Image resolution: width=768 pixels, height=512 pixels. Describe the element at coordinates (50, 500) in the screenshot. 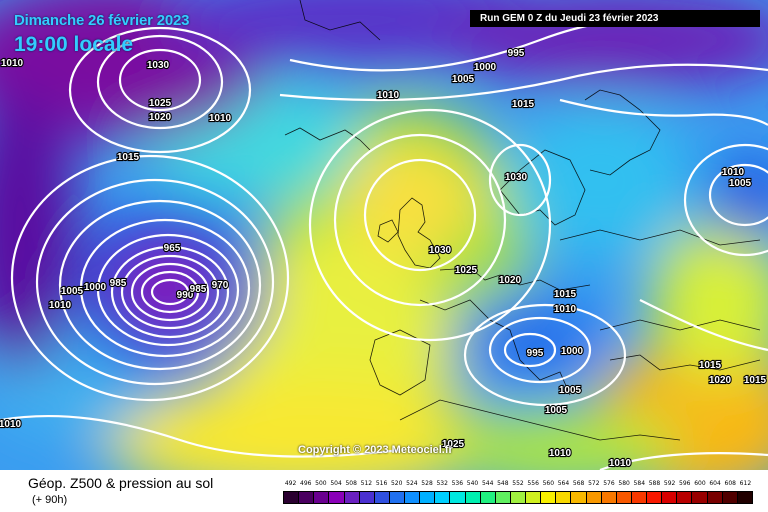

I see `lead-time: (+ 90h)` at that location.